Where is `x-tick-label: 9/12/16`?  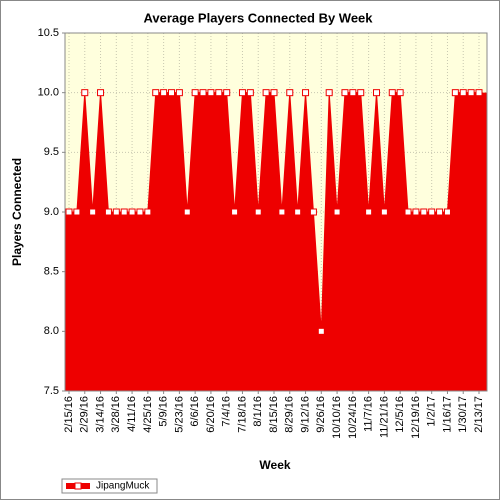 x-tick-label: 9/12/16 is located at coordinates (305, 414).